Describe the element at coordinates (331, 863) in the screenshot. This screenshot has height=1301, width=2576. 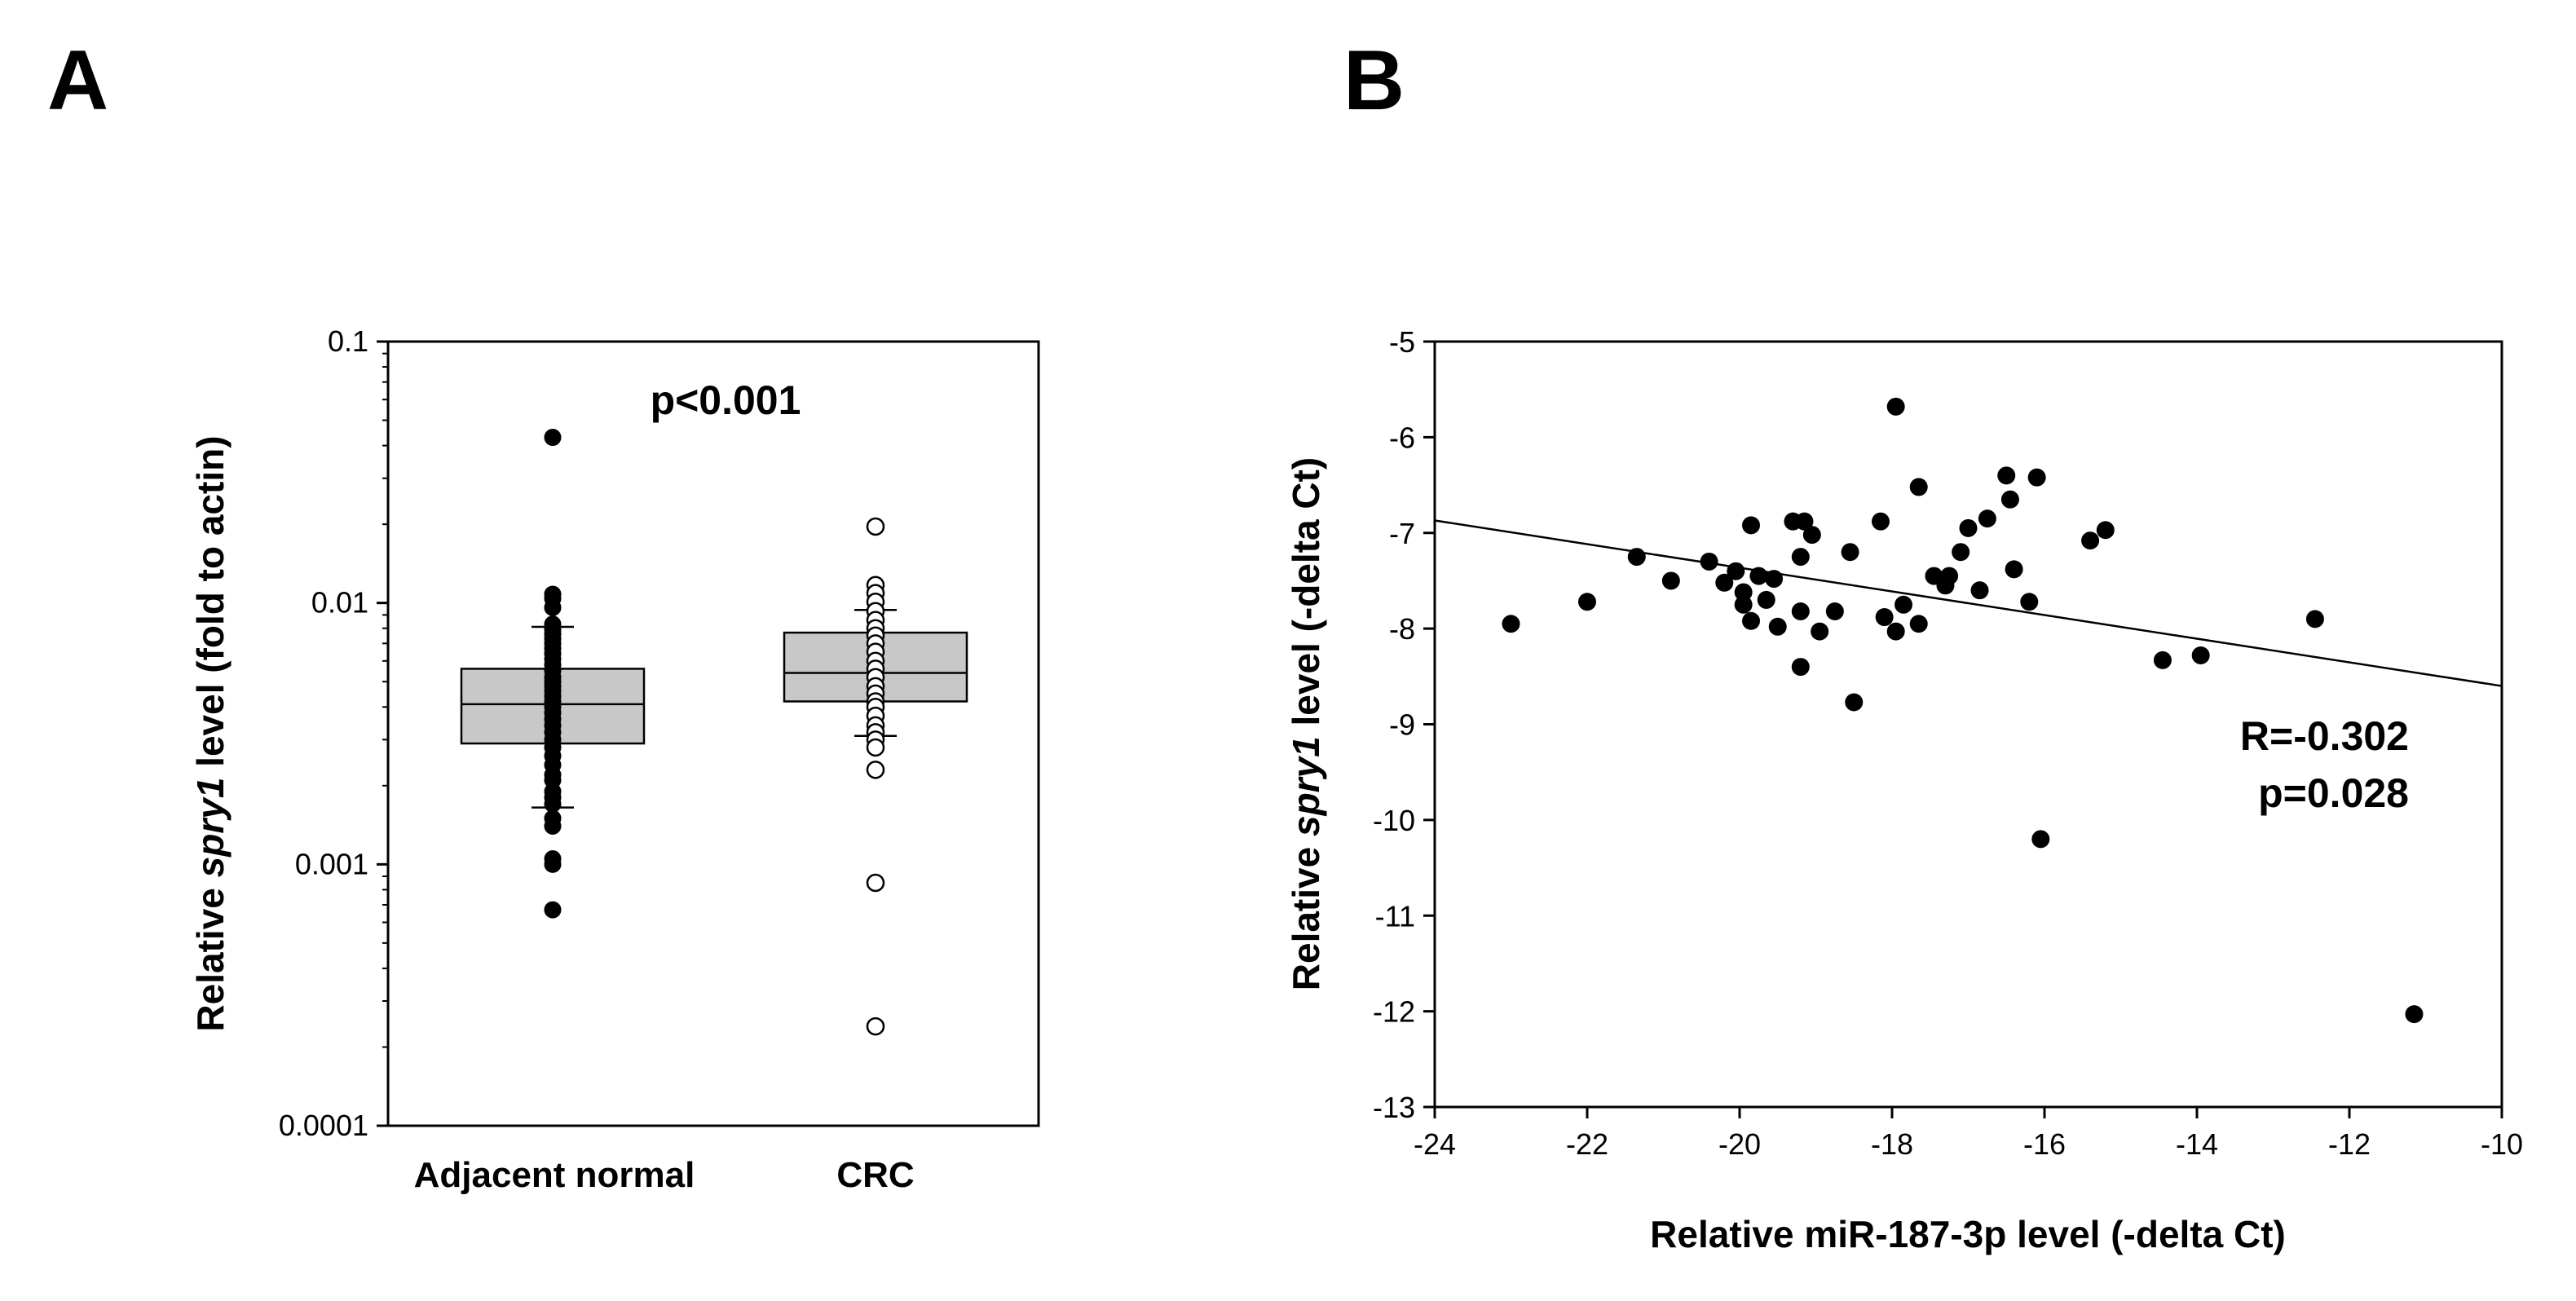
I see `y-tick-label-a: 0.001` at that location.